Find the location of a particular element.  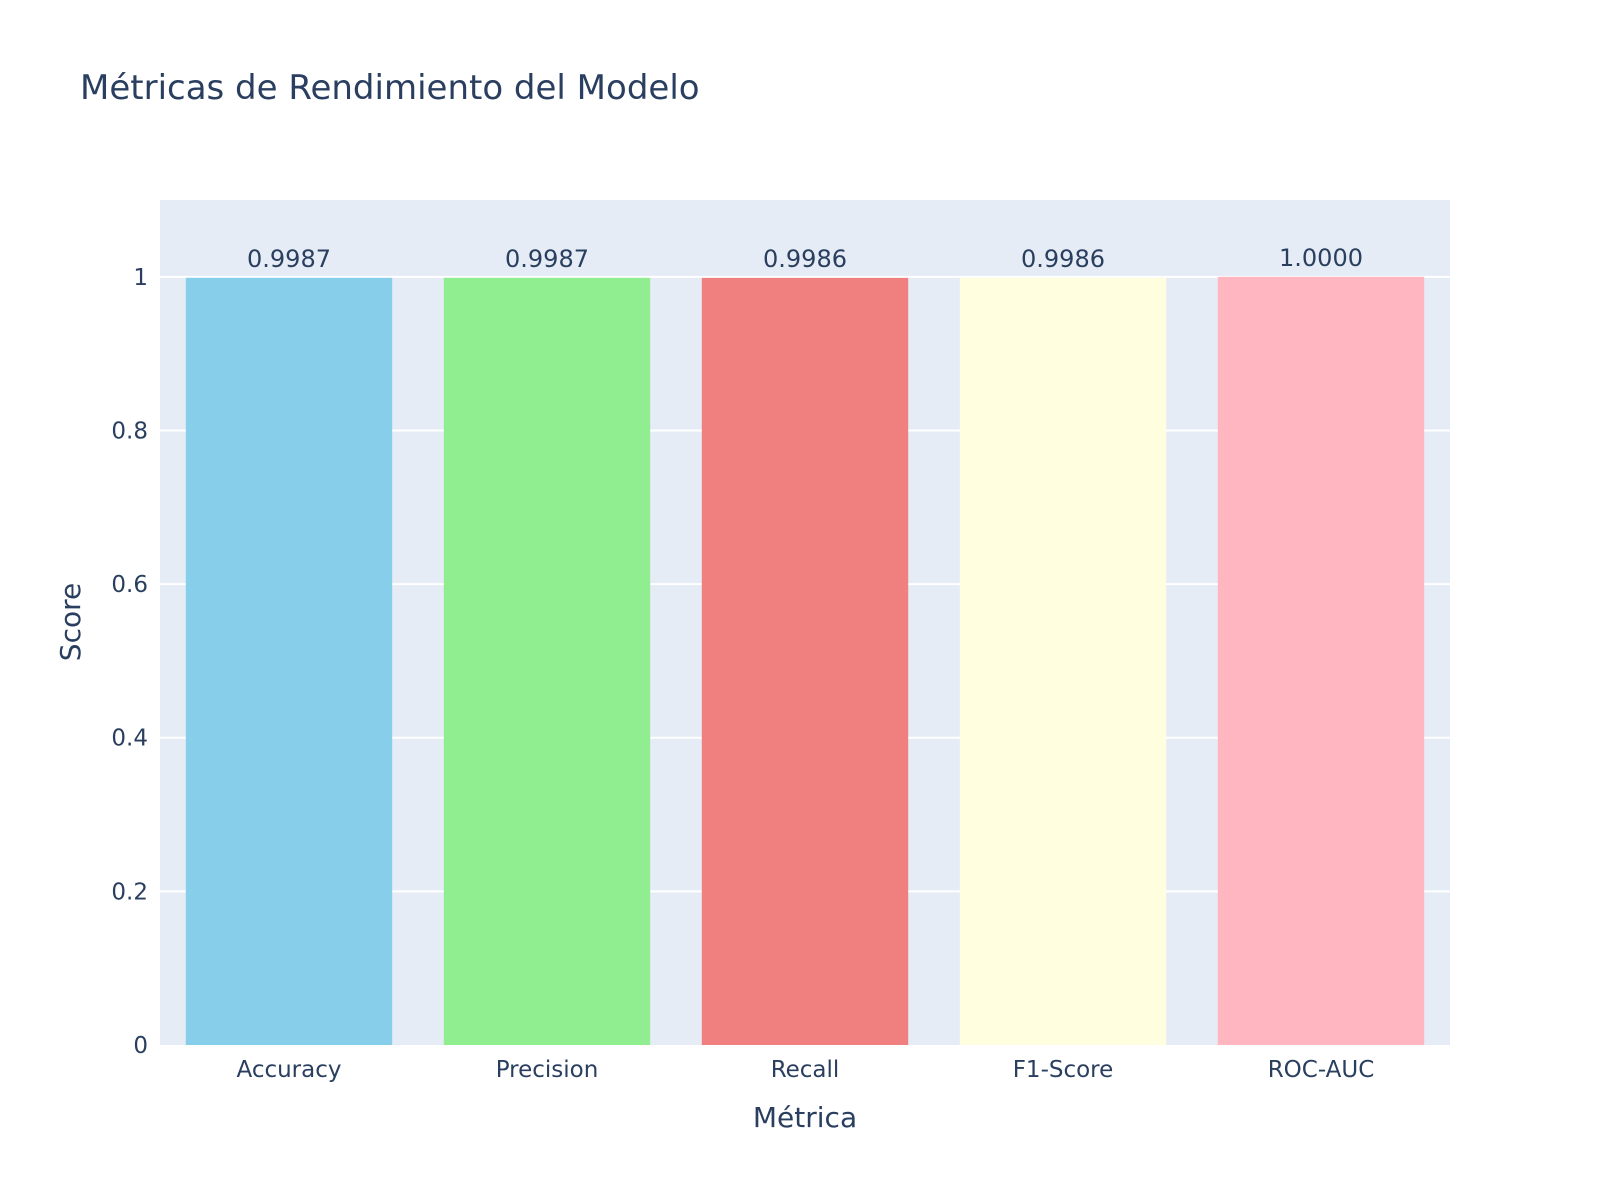

x-tick-label: ROC-AUC is located at coordinates (1321, 1070).